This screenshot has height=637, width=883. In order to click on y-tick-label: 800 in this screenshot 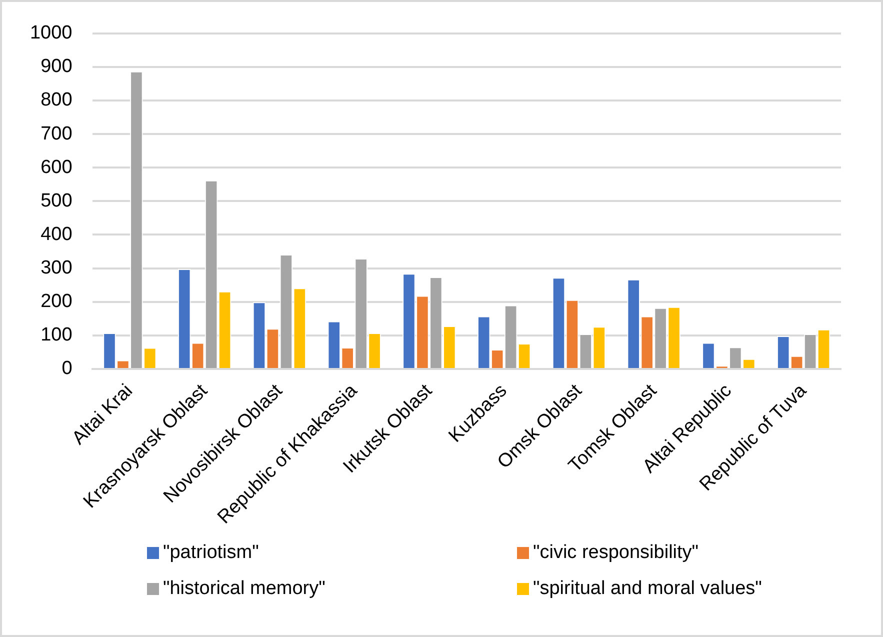, I will do `click(56, 100)`.